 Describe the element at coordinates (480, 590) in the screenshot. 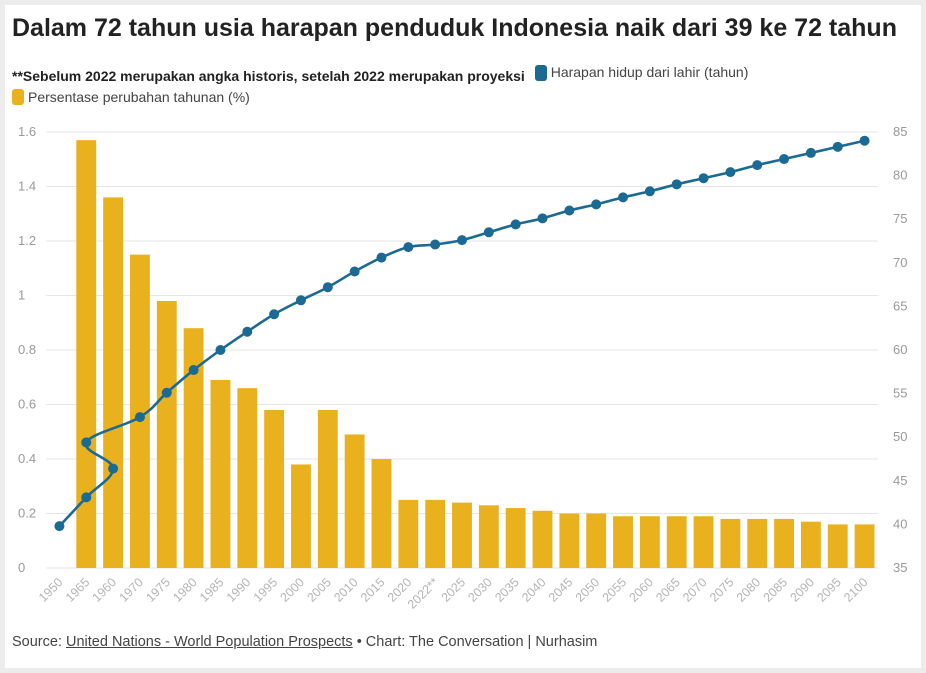

I see `x-tick-label: 2030` at that location.